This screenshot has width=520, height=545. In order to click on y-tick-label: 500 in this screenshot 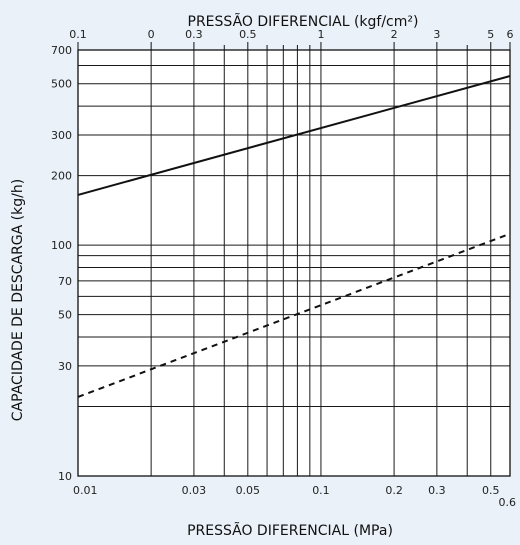, I will do `click(61, 84)`.